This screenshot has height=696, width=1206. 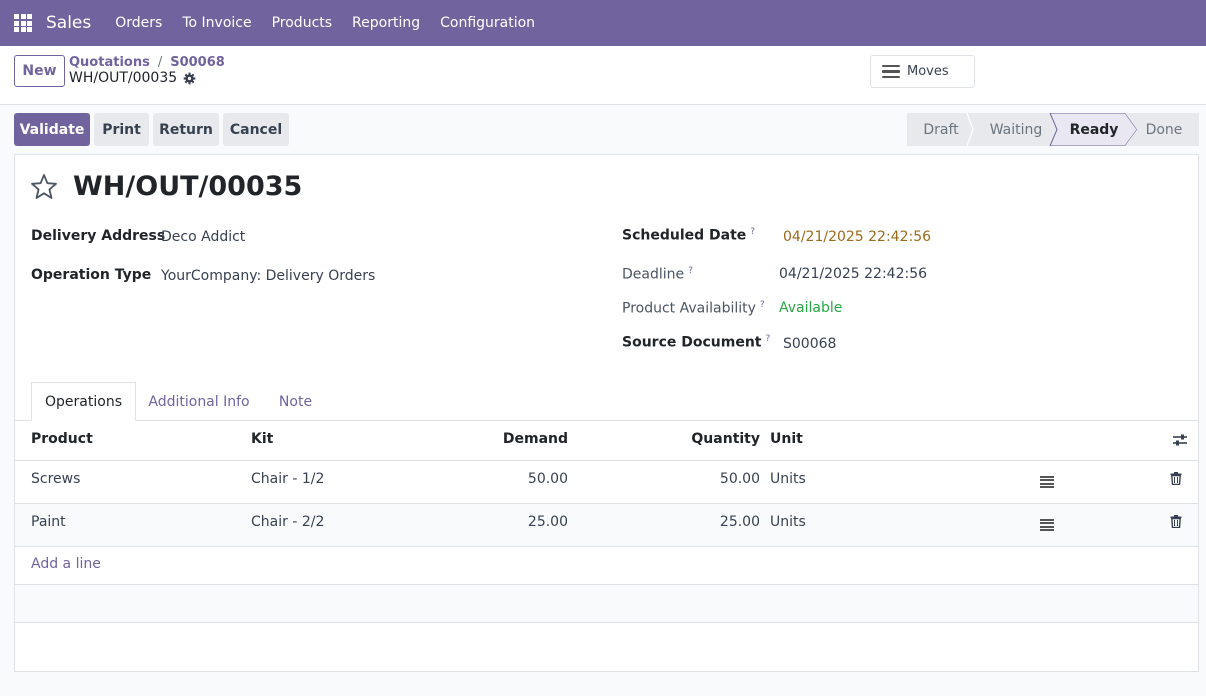 I want to click on source-document-label: Source Document?, so click(x=696, y=342).